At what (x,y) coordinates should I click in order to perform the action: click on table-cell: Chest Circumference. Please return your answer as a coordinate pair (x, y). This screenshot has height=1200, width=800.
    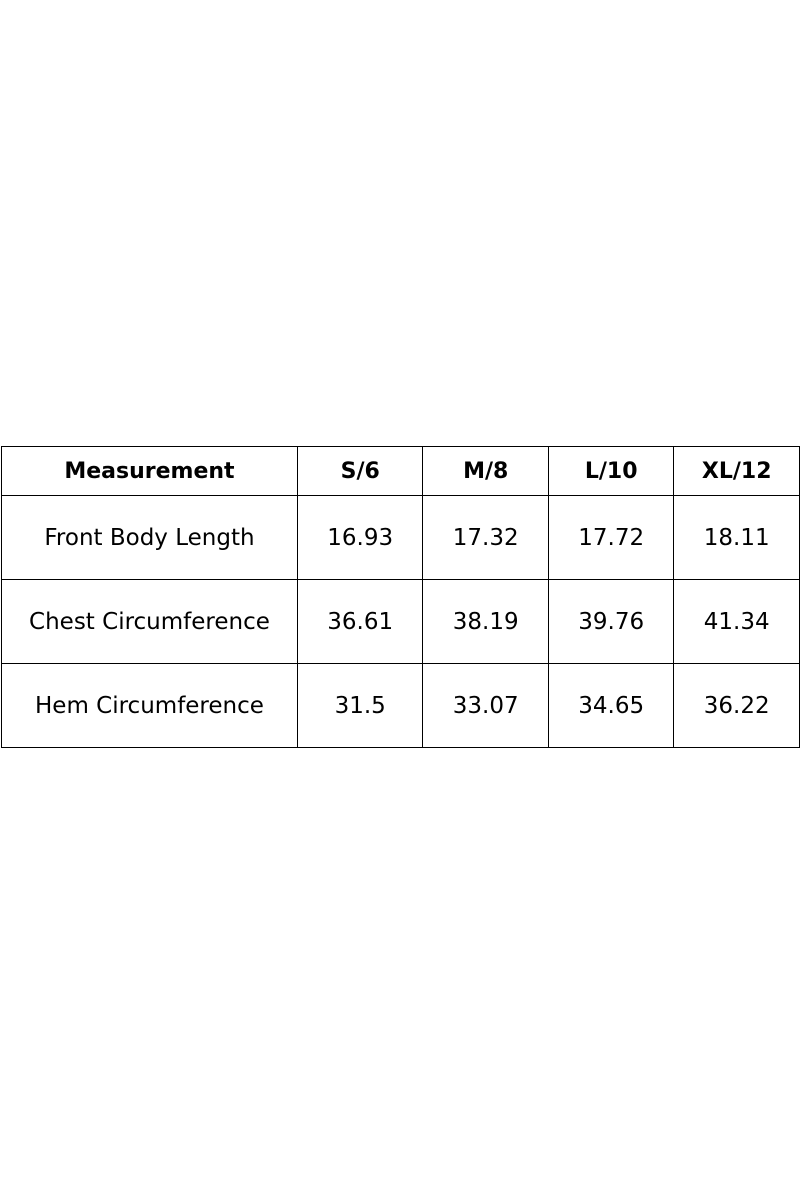
    Looking at the image, I should click on (149, 621).